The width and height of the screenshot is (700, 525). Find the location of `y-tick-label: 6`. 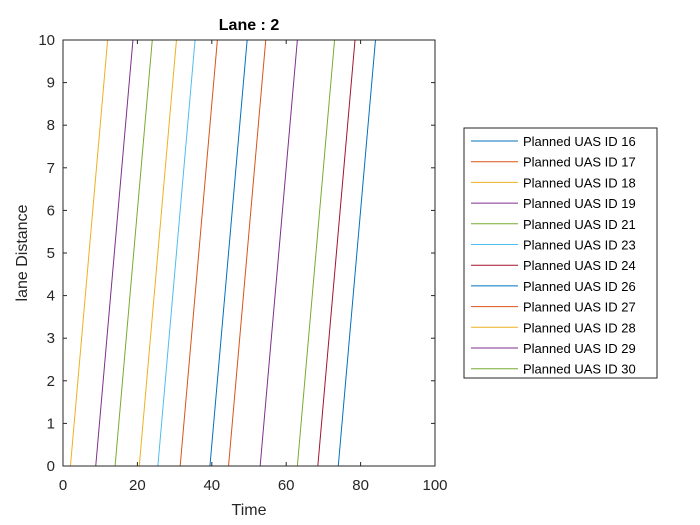

y-tick-label: 6 is located at coordinates (51, 210).